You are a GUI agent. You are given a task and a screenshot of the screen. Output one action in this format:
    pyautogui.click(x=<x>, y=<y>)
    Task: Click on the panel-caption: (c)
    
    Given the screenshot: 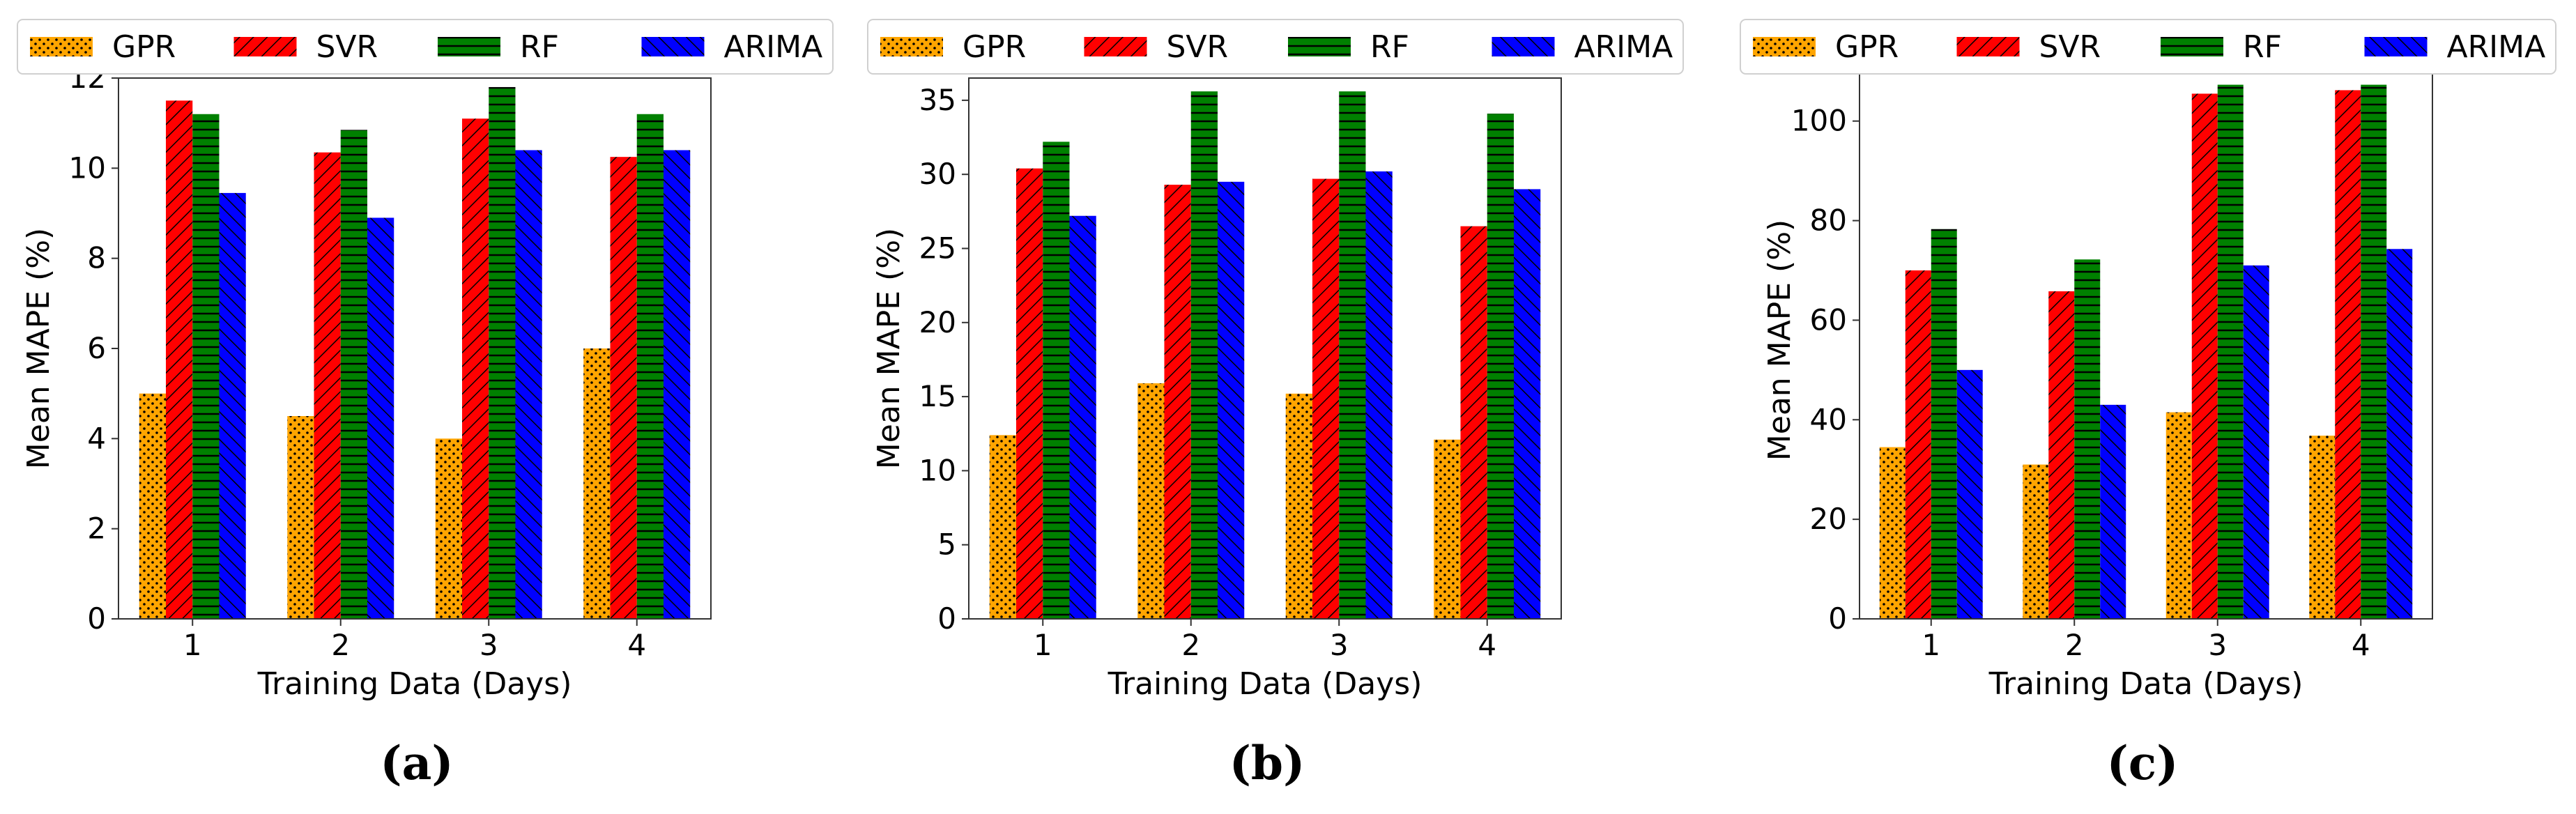 What is the action you would take?
    pyautogui.click(x=2143, y=763)
    